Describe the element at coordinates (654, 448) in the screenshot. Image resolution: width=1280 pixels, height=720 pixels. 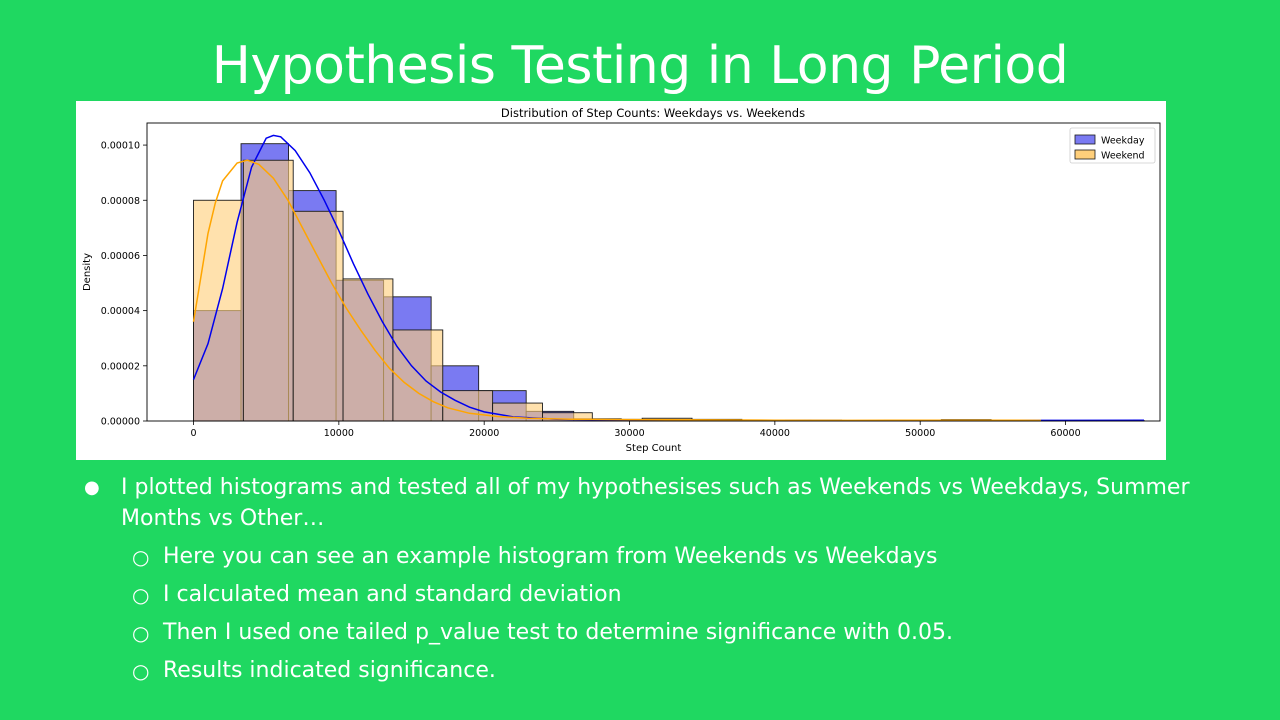
I see `x-axis-label: Step Count` at that location.